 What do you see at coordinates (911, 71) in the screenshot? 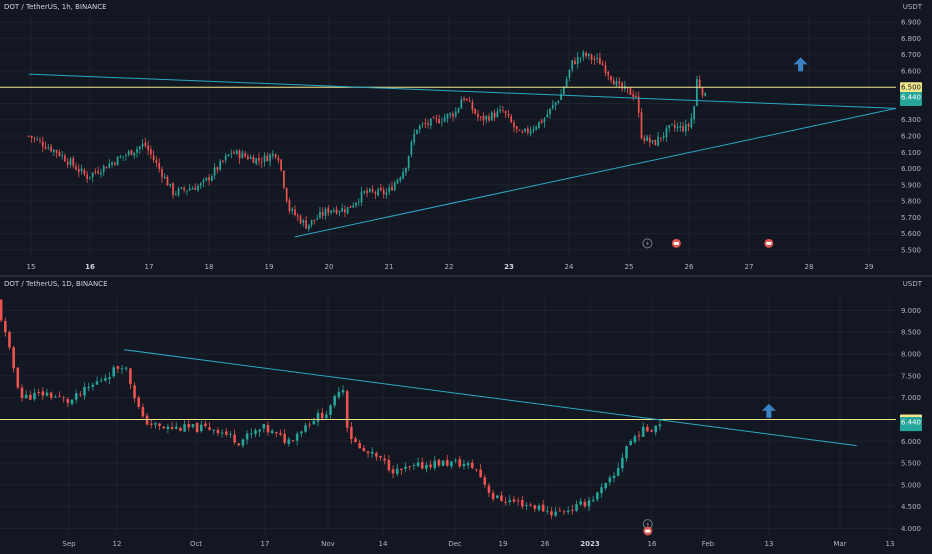
I see `y-tick-label: 6.600` at bounding box center [911, 71].